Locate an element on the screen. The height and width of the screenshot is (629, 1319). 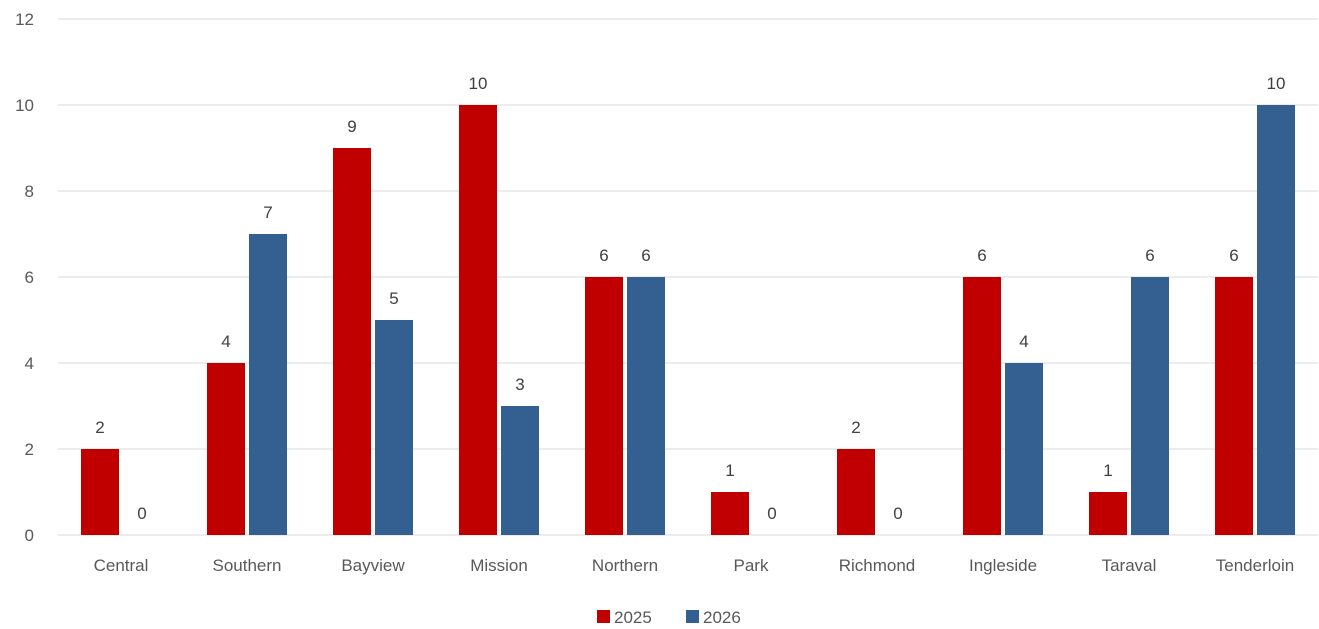
bar-2025-ingleside is located at coordinates (982, 406).